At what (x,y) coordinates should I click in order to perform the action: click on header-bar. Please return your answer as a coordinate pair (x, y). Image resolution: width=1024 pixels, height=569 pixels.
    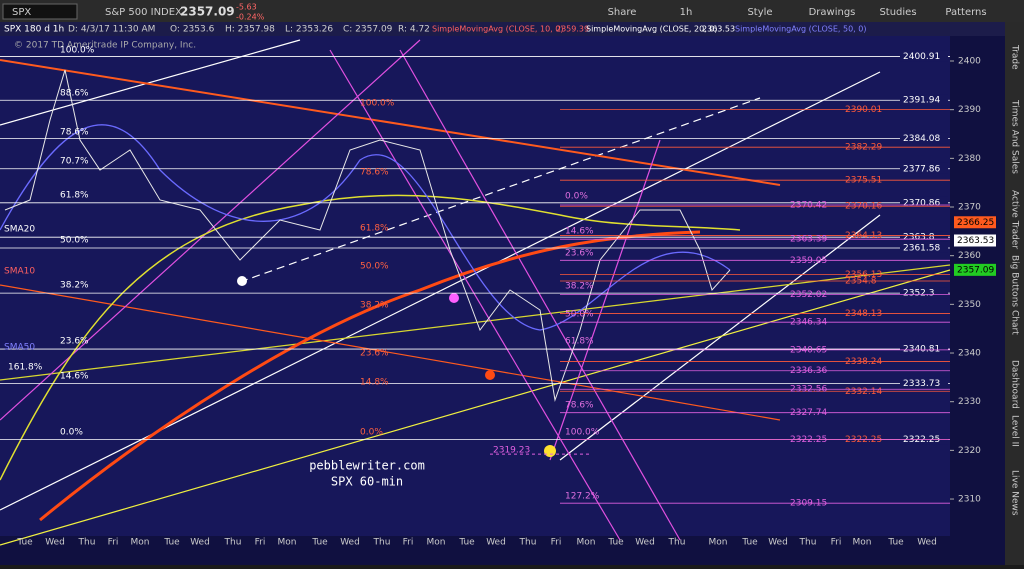
    Looking at the image, I should click on (502, 29).